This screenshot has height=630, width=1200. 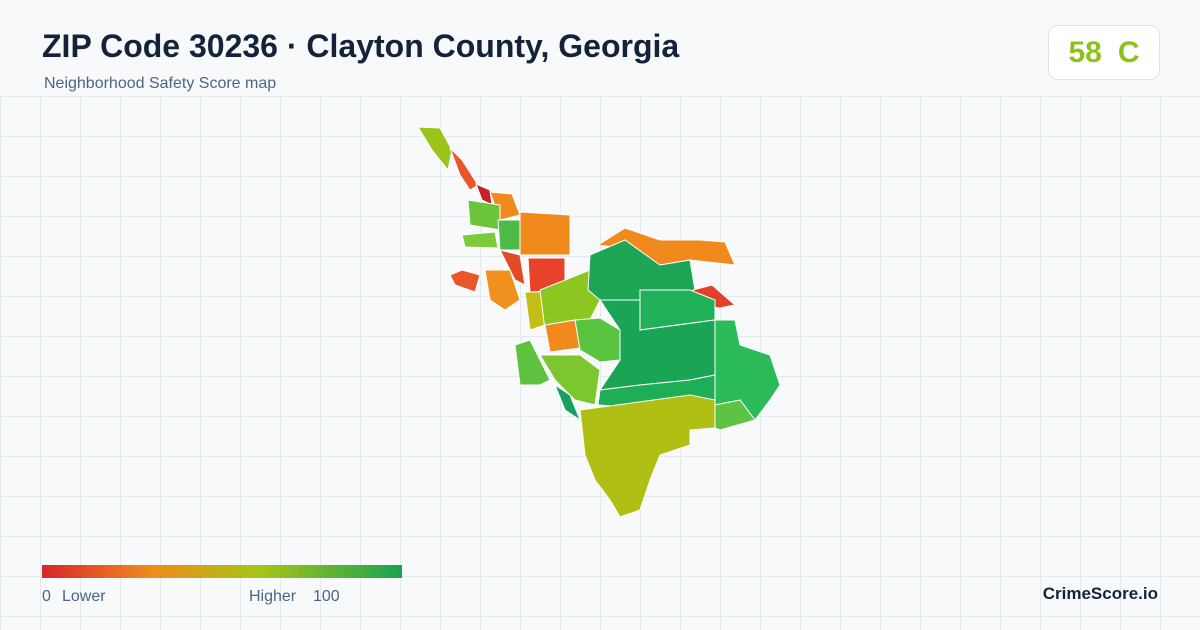 What do you see at coordinates (326, 596) in the screenshot?
I see `legend-max: 100` at bounding box center [326, 596].